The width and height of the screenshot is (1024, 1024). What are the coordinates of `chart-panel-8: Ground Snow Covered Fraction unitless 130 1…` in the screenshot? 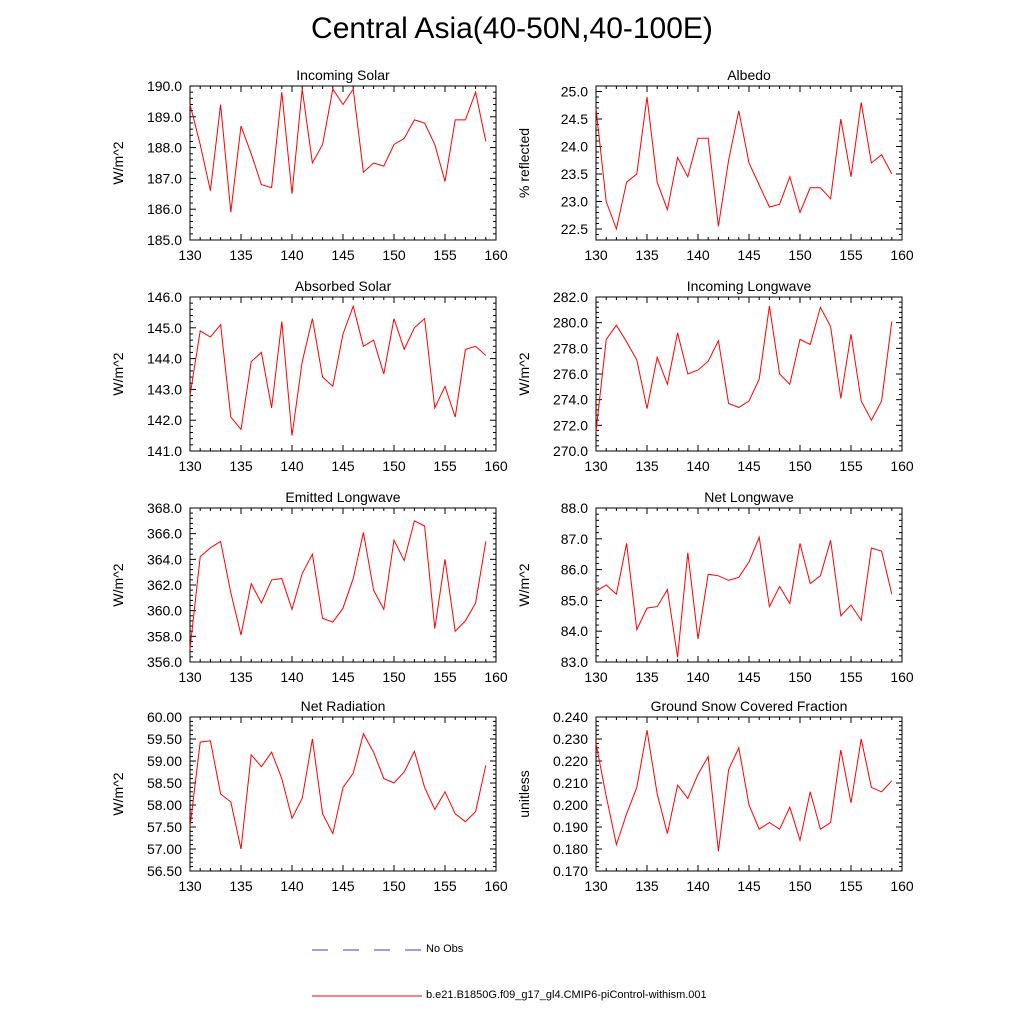 It's located at (715, 796).